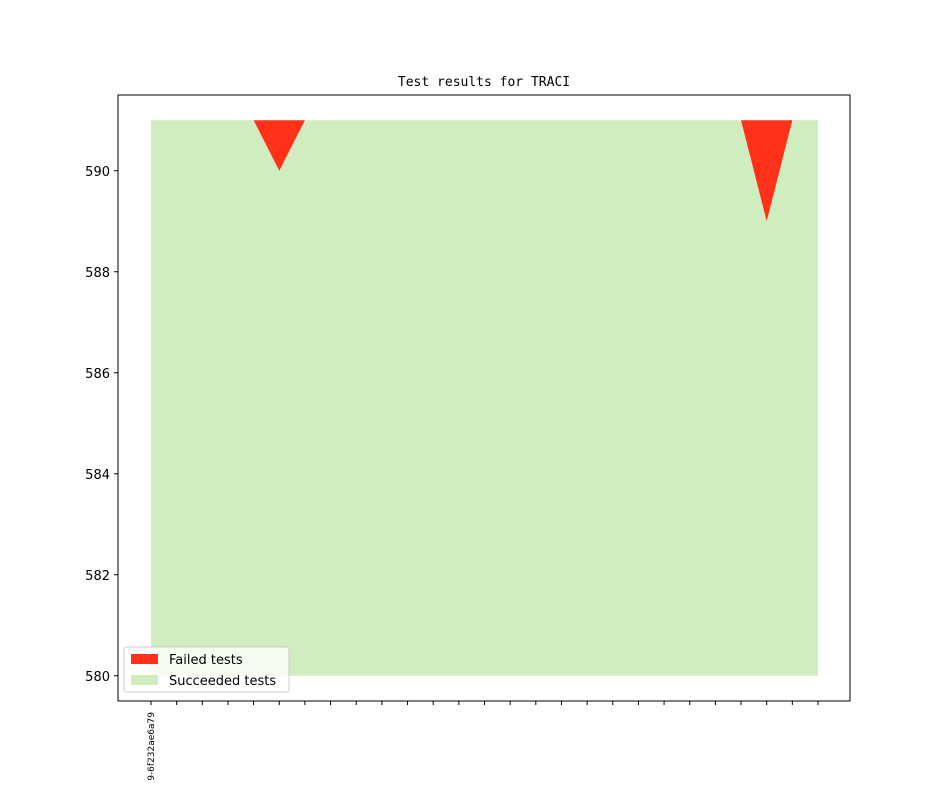 The image size is (944, 787). Describe the element at coordinates (97, 172) in the screenshot. I see `y-tick-label: 590` at that location.